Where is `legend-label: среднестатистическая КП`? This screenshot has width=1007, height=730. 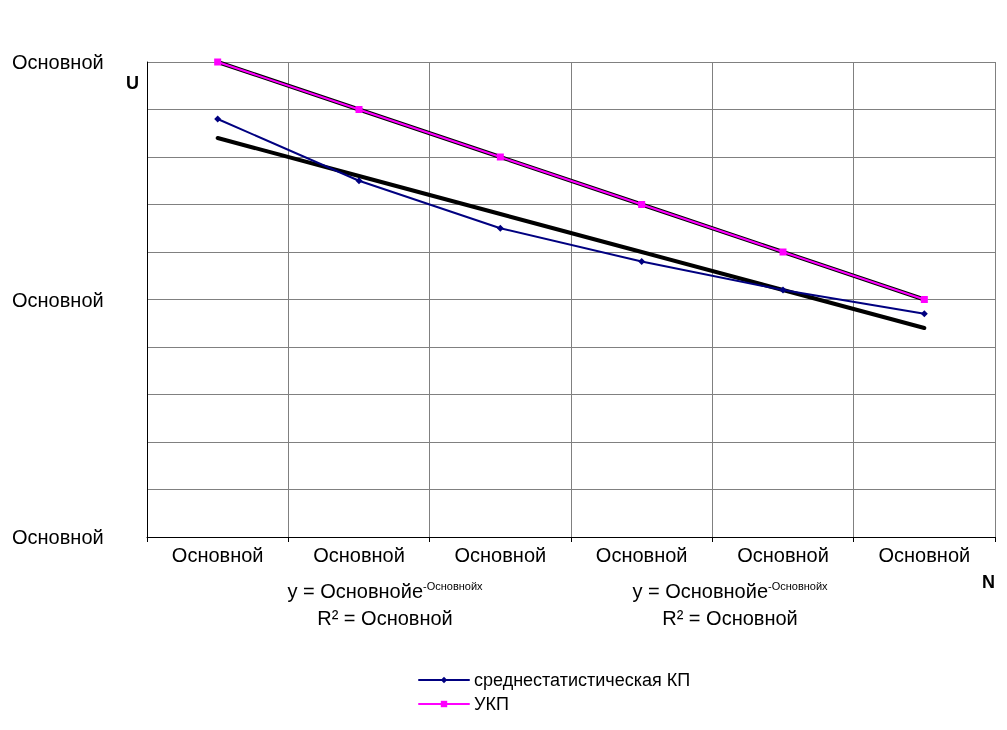
legend-label: среднестатистическая КП is located at coordinates (582, 680).